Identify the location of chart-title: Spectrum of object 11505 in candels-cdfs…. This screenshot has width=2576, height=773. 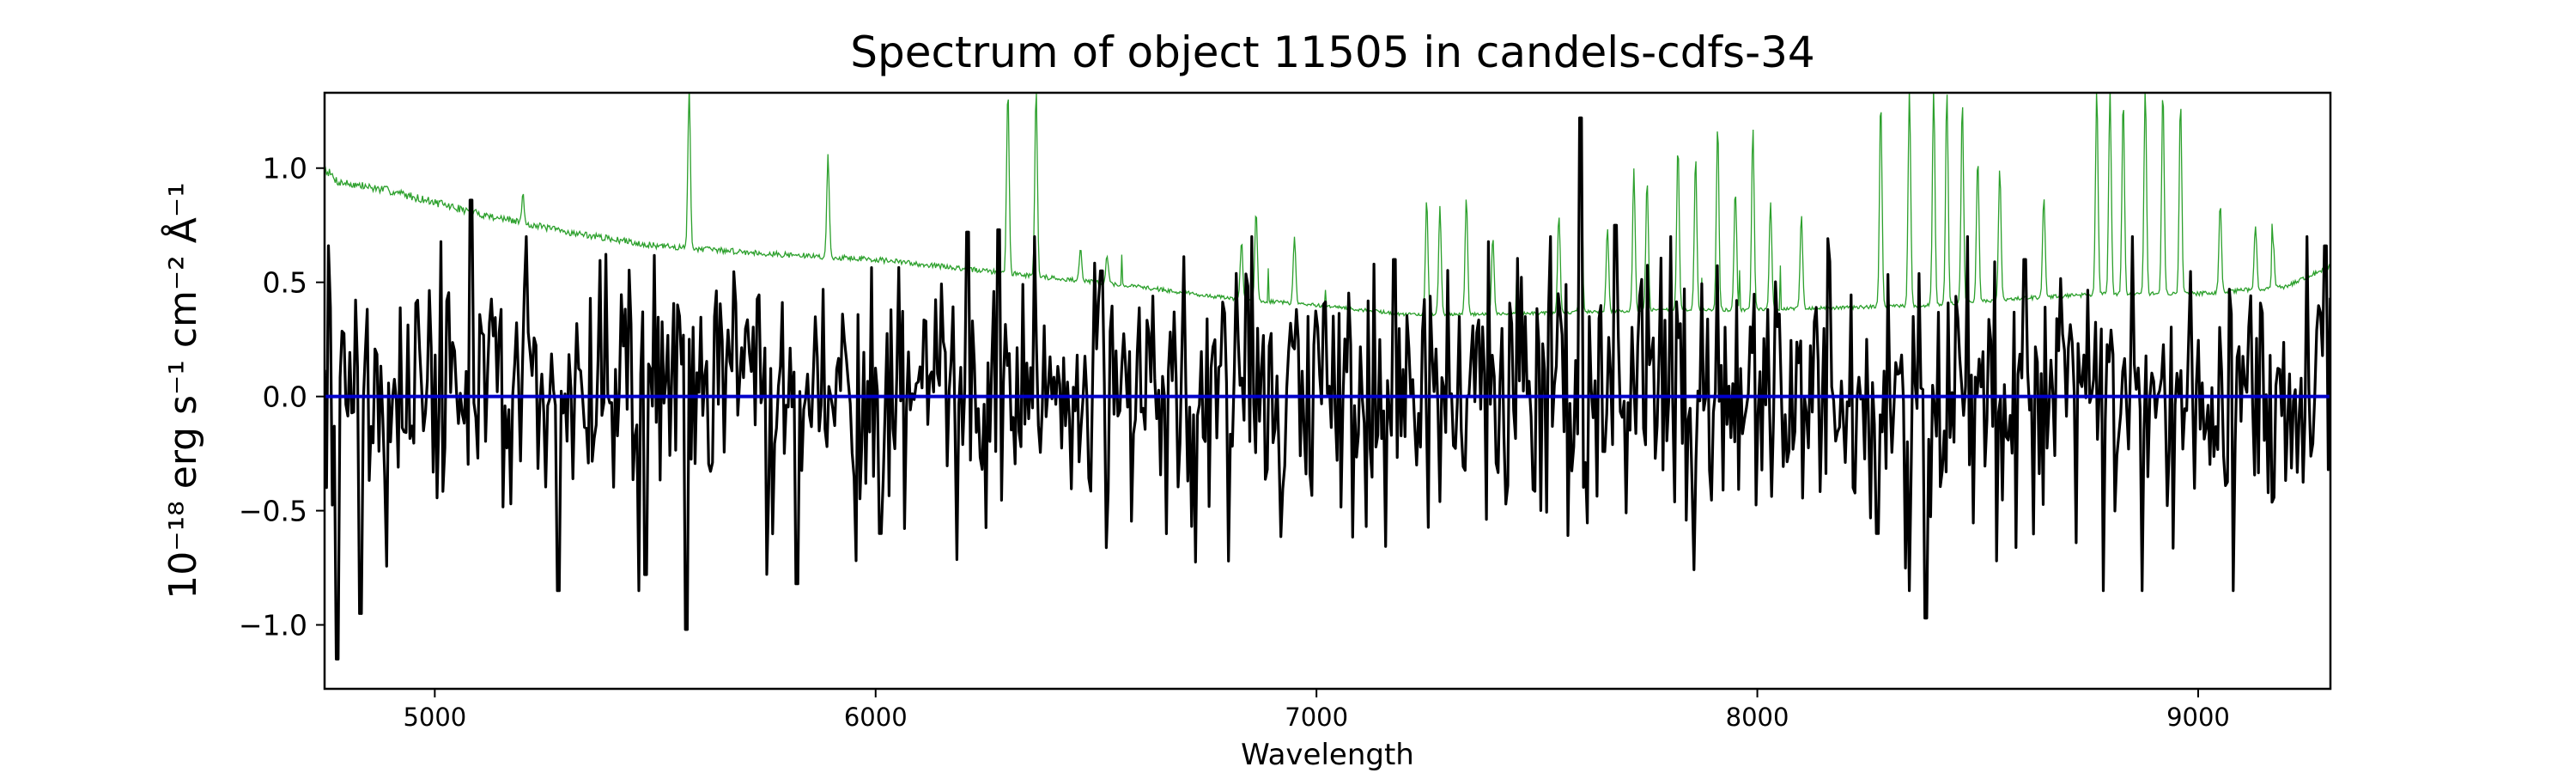
(1332, 52).